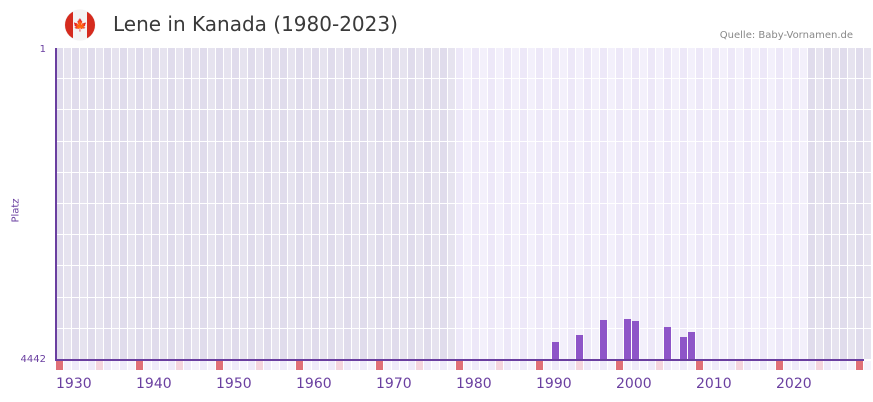  Describe the element at coordinates (603, 340) in the screenshot. I see `bar-1998` at that location.